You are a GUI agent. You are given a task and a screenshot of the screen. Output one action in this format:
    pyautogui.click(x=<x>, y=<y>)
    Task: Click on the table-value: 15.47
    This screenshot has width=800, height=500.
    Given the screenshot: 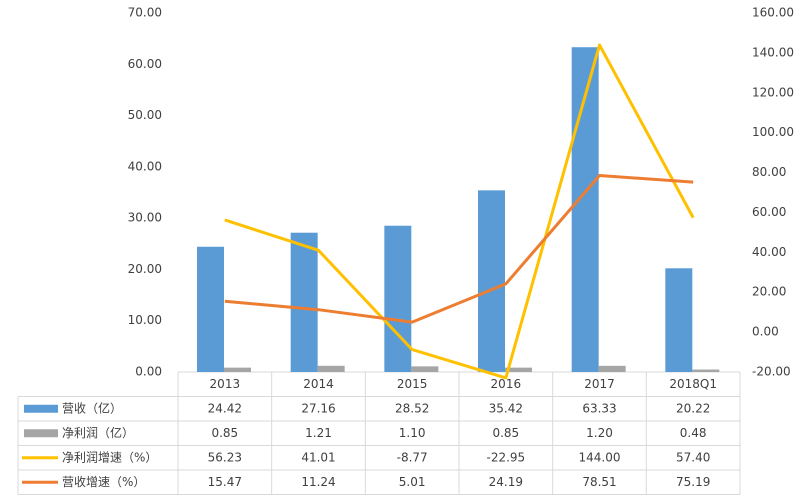 What is the action you would take?
    pyautogui.click(x=225, y=482)
    